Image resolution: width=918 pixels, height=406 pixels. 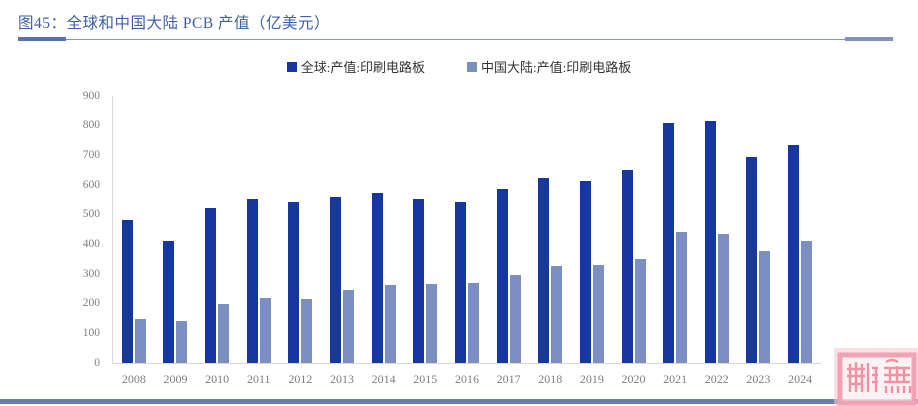 What do you see at coordinates (97, 362) in the screenshot?
I see `y-tick-label: 0` at bounding box center [97, 362].